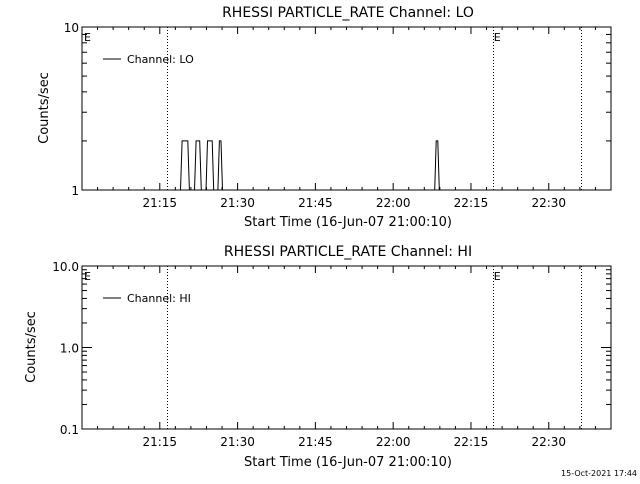  I want to click on data-series, so click(346, 165).